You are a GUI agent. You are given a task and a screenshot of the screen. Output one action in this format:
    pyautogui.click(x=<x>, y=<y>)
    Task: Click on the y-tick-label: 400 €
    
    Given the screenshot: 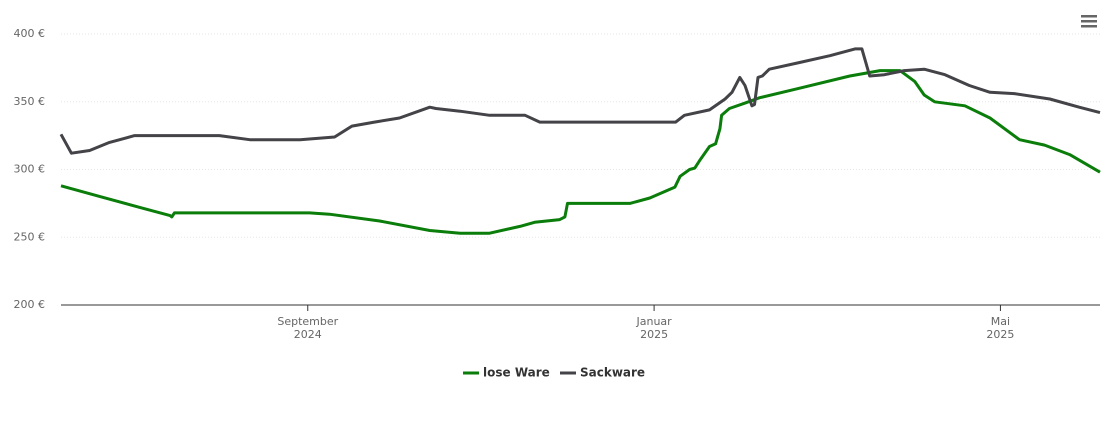 What is the action you would take?
    pyautogui.click(x=30, y=33)
    